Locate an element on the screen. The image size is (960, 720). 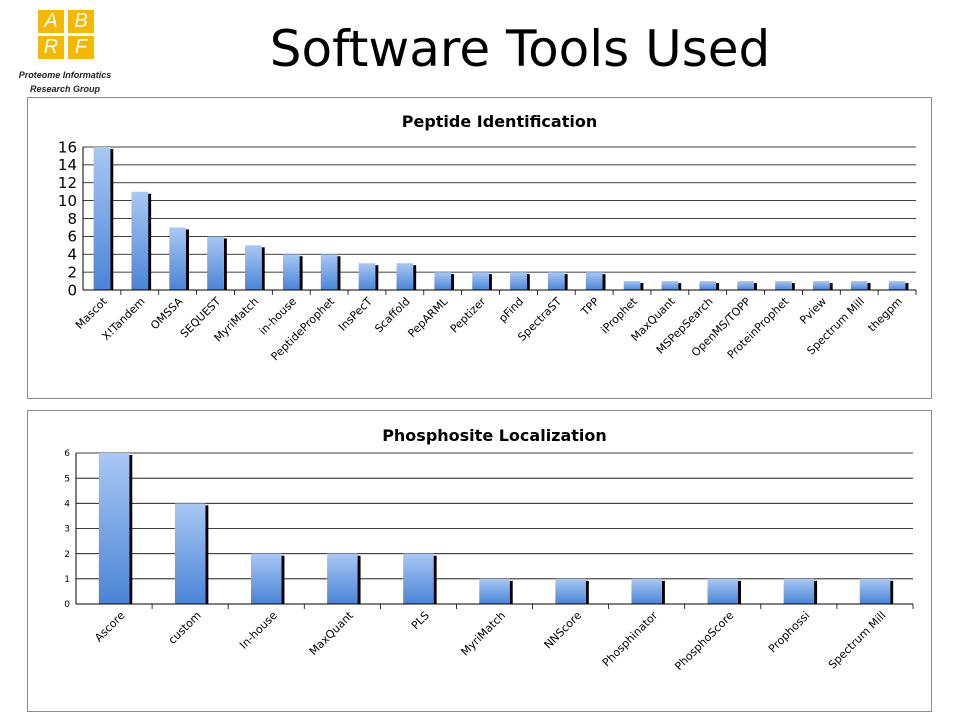
page-title: Software Tools Used is located at coordinates (520, 49).